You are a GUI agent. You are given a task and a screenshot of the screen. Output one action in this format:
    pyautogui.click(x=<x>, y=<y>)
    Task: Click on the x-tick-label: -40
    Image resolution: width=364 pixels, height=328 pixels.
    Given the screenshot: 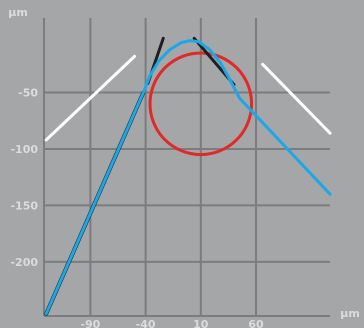 What is the action you would take?
    pyautogui.click(x=146, y=323)
    